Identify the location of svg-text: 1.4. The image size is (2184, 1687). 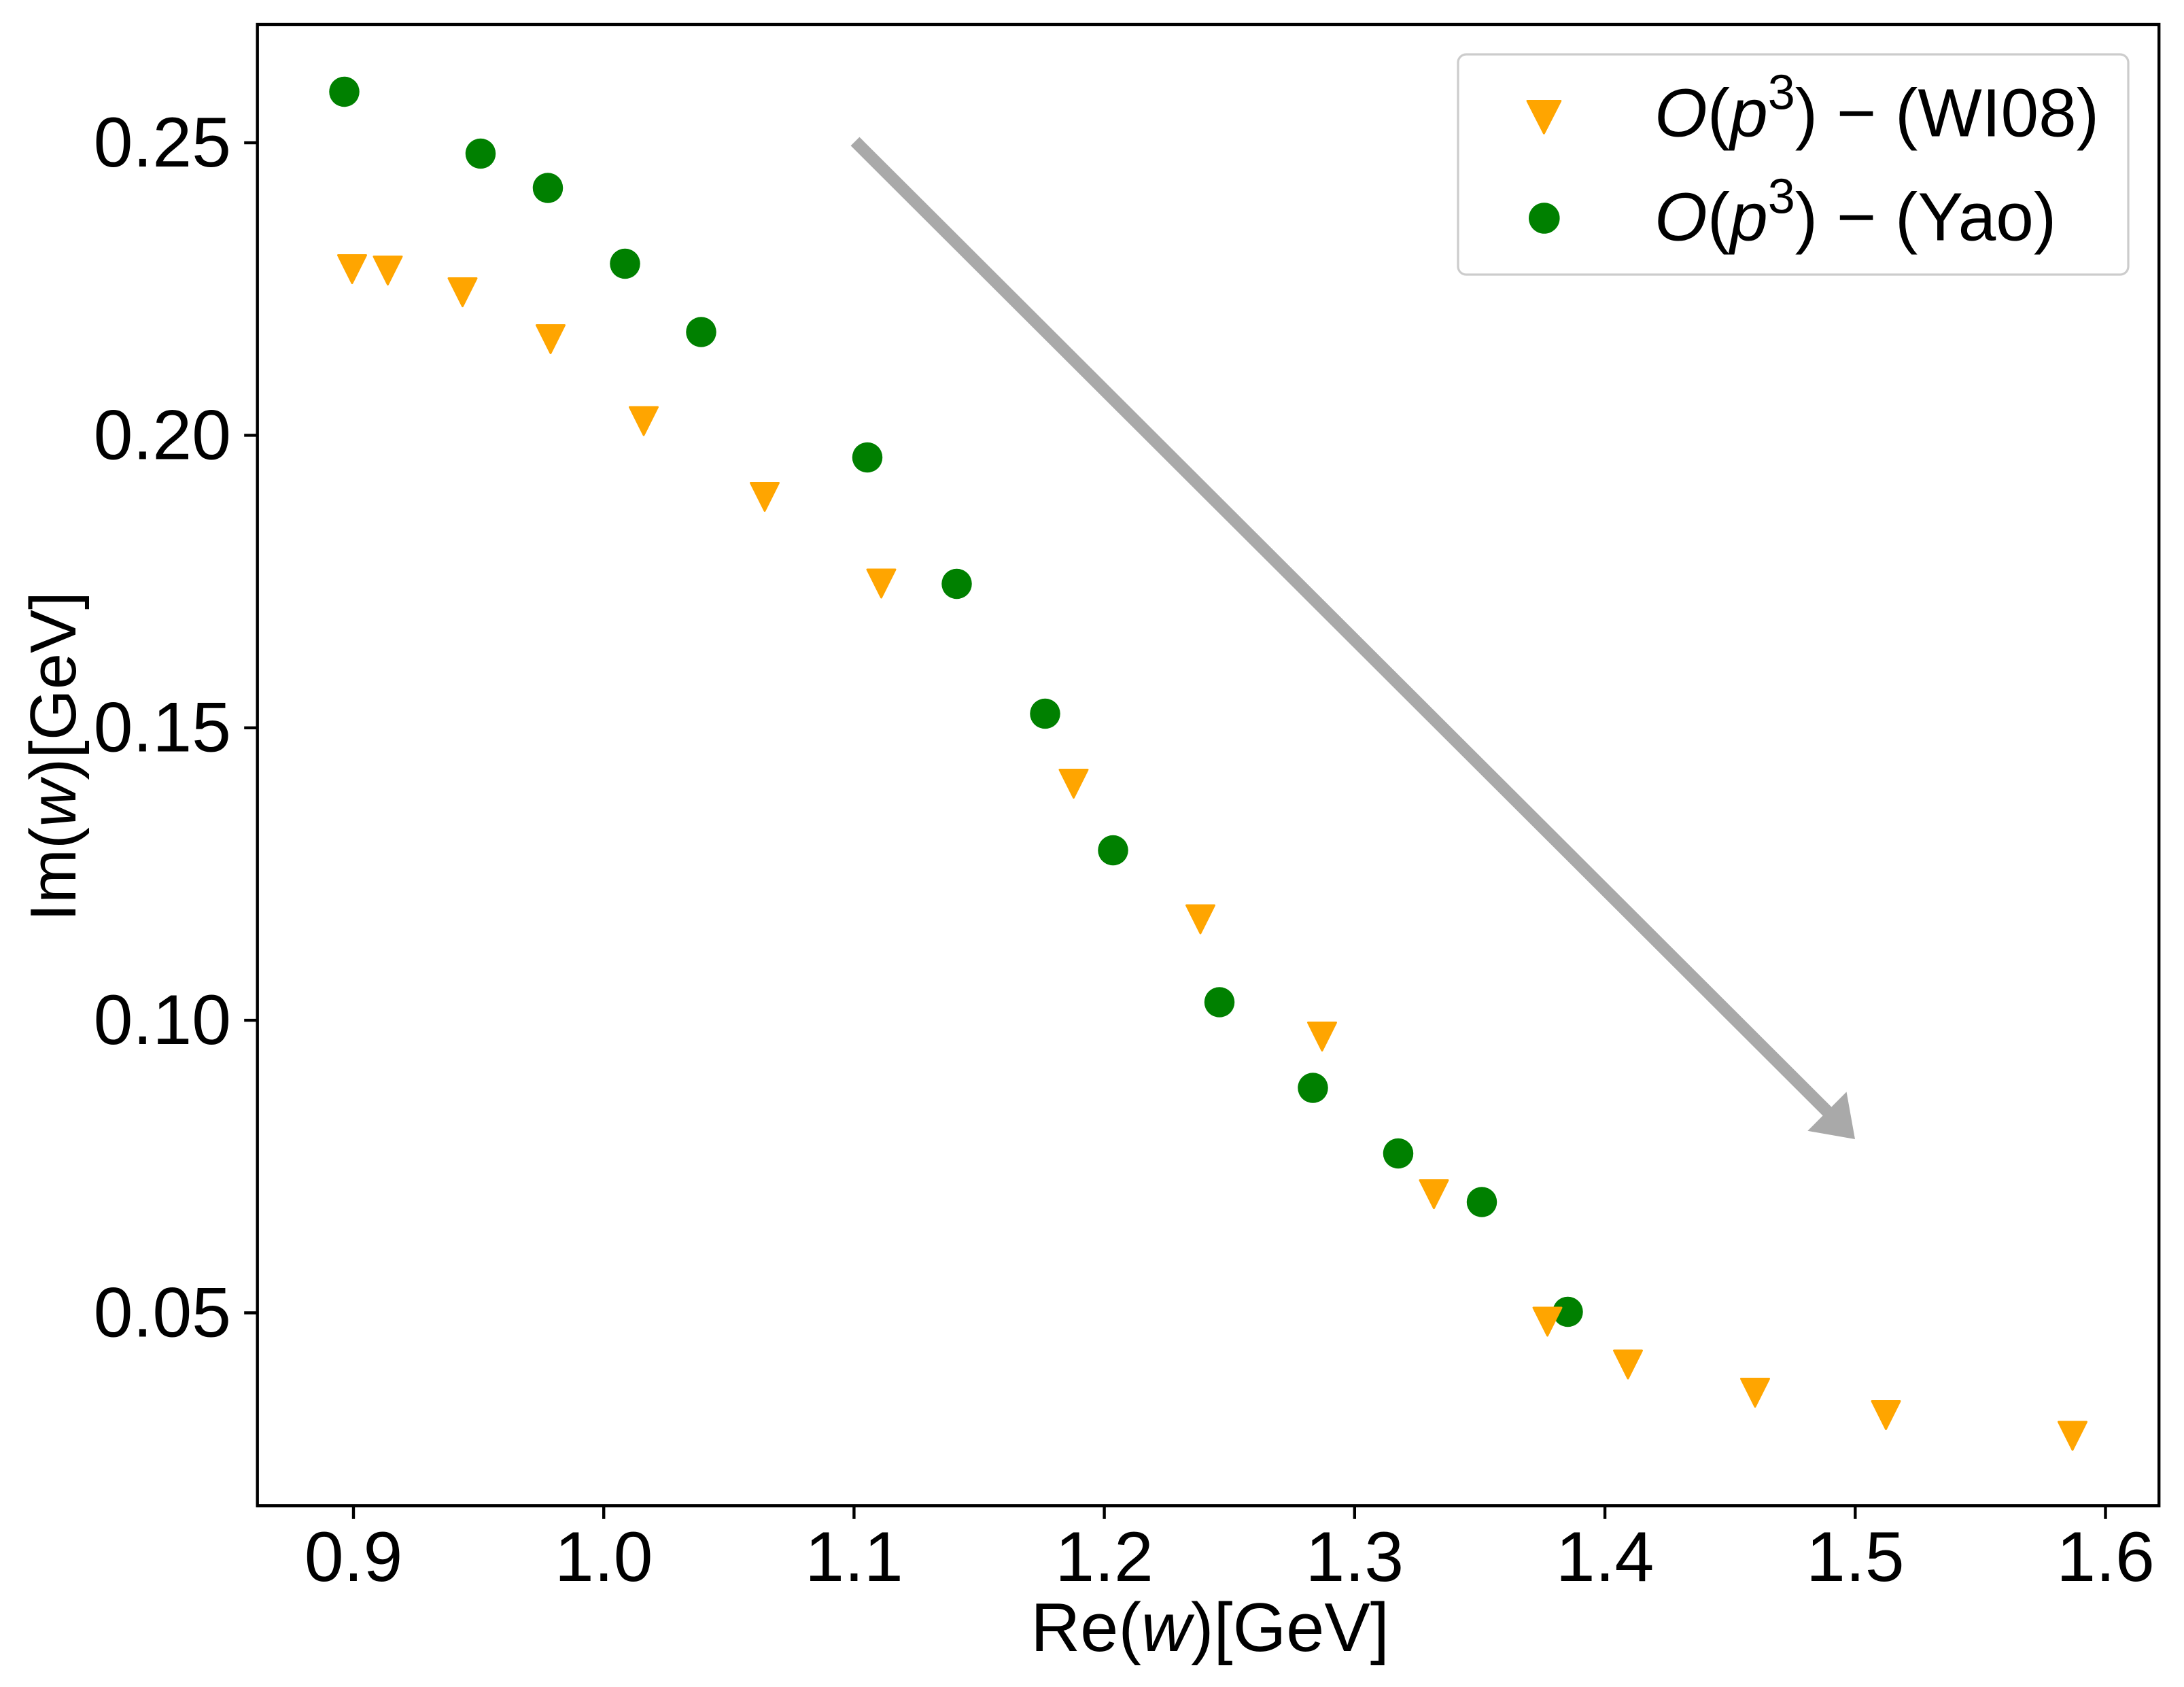
(1605, 1558).